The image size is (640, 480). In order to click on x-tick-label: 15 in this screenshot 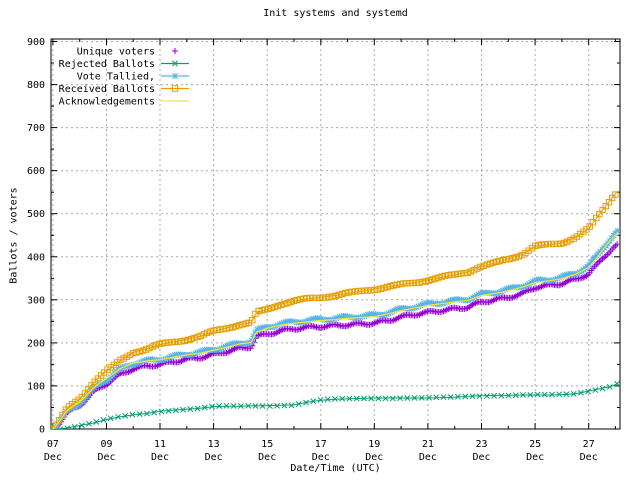, I will do `click(267, 444)`.